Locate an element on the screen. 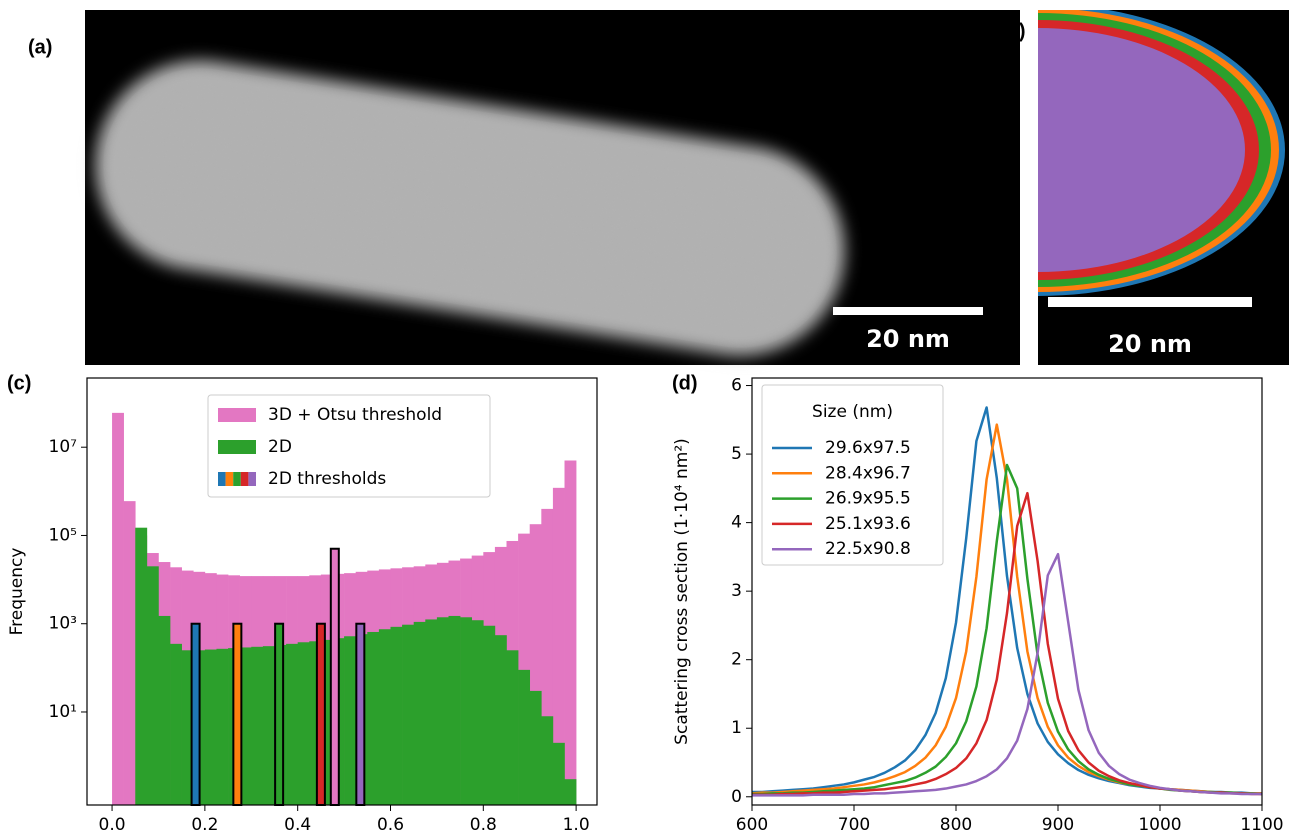 The height and width of the screenshot is (840, 1300). y-tick-label: 10⁷ is located at coordinates (63, 447).